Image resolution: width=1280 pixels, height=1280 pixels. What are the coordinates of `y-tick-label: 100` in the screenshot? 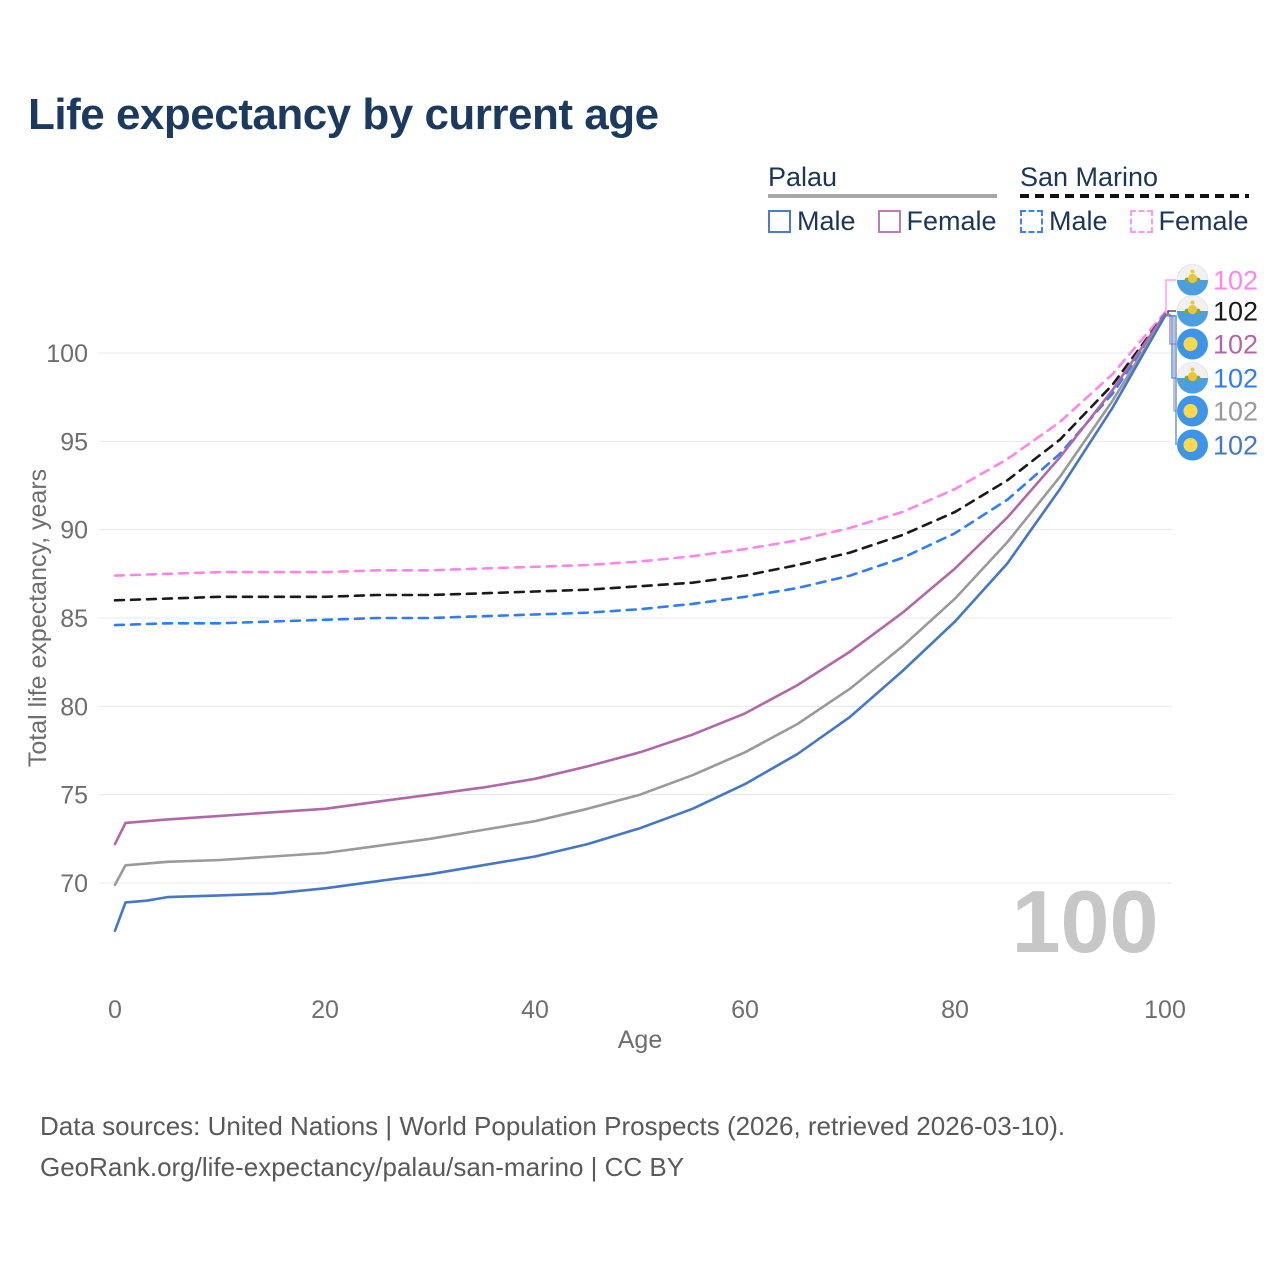 It's located at (67, 354).